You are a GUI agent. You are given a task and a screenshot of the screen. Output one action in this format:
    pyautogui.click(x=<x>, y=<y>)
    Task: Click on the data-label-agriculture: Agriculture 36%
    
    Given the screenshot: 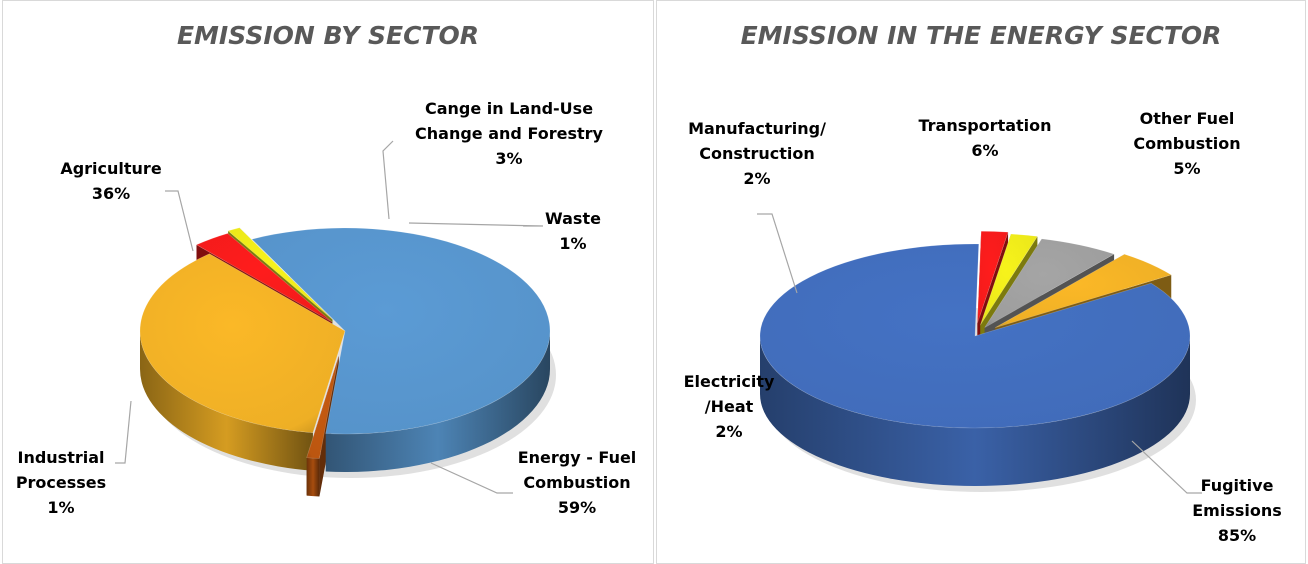 What is the action you would take?
    pyautogui.click(x=111, y=181)
    